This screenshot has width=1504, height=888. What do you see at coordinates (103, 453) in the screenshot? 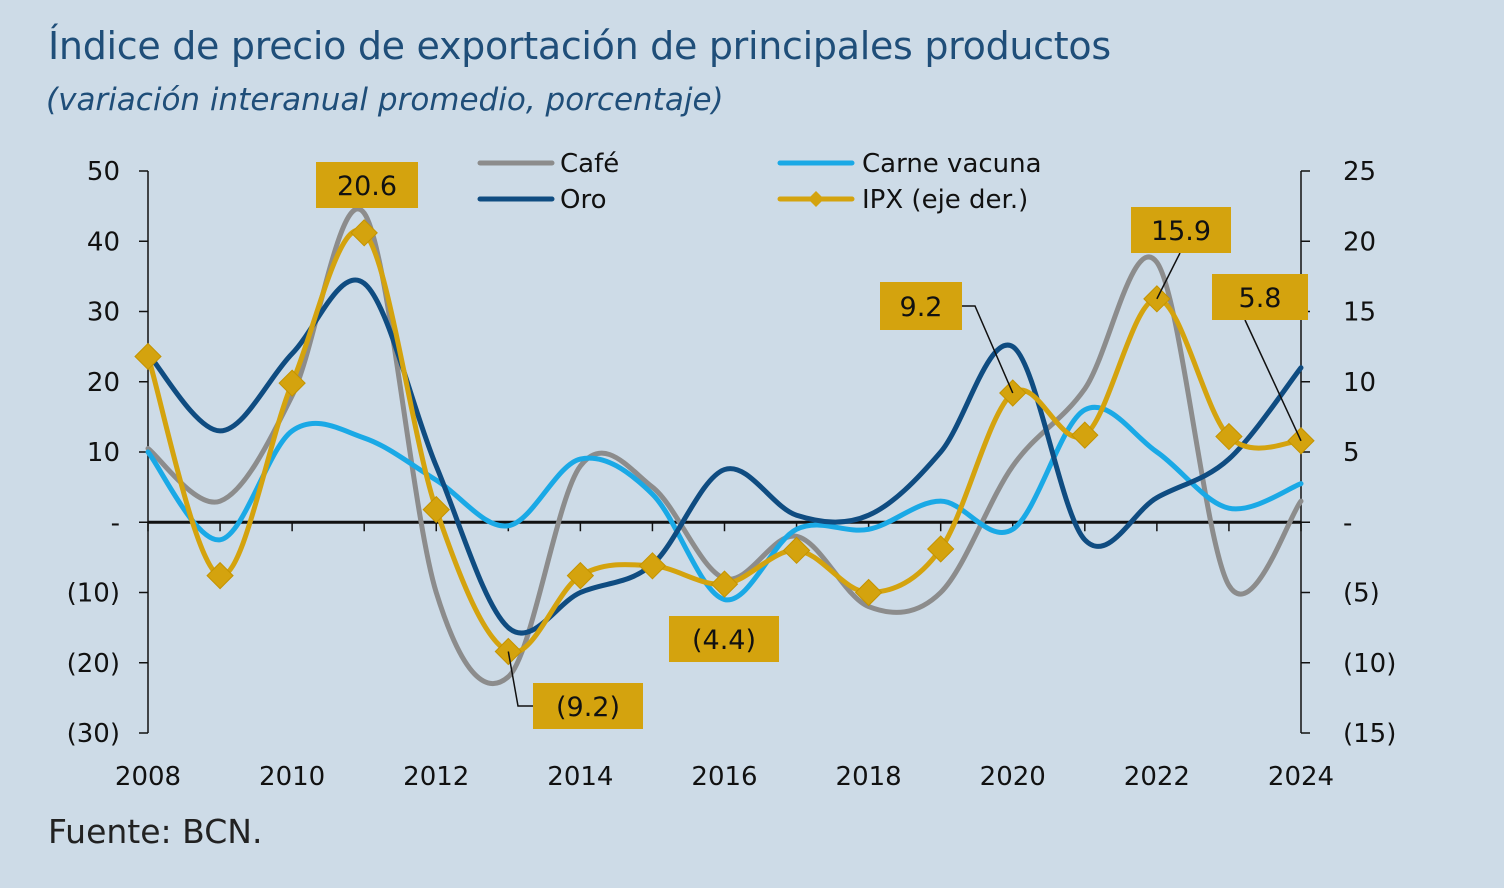
I see `left-axis-tick-label: 10` at bounding box center [103, 453].